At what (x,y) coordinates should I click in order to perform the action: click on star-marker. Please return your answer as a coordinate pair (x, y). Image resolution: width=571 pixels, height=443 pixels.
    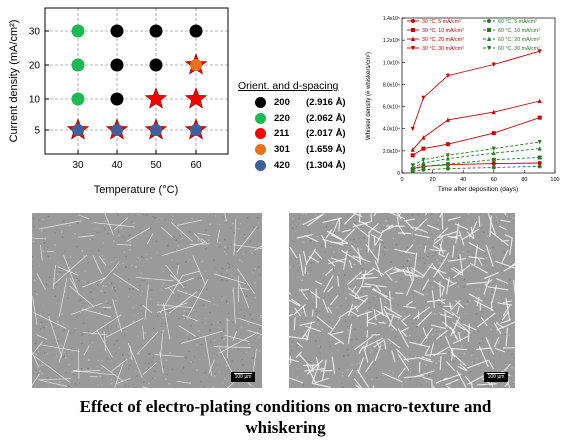
    Looking at the image, I should click on (196, 98).